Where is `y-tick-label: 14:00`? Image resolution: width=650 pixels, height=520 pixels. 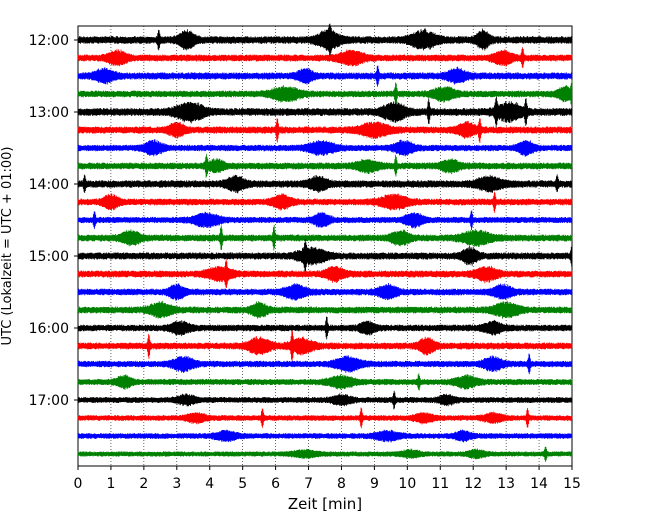 y-tick-label: 14:00 is located at coordinates (49, 185).